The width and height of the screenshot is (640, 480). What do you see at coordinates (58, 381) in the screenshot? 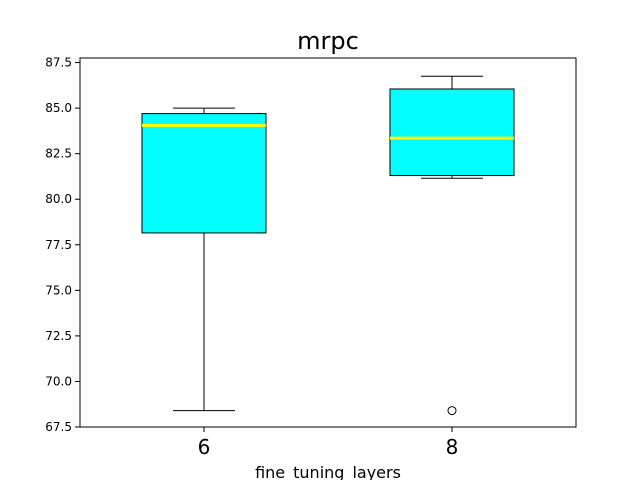
I see `y-tick-label: 70.0` at bounding box center [58, 381].